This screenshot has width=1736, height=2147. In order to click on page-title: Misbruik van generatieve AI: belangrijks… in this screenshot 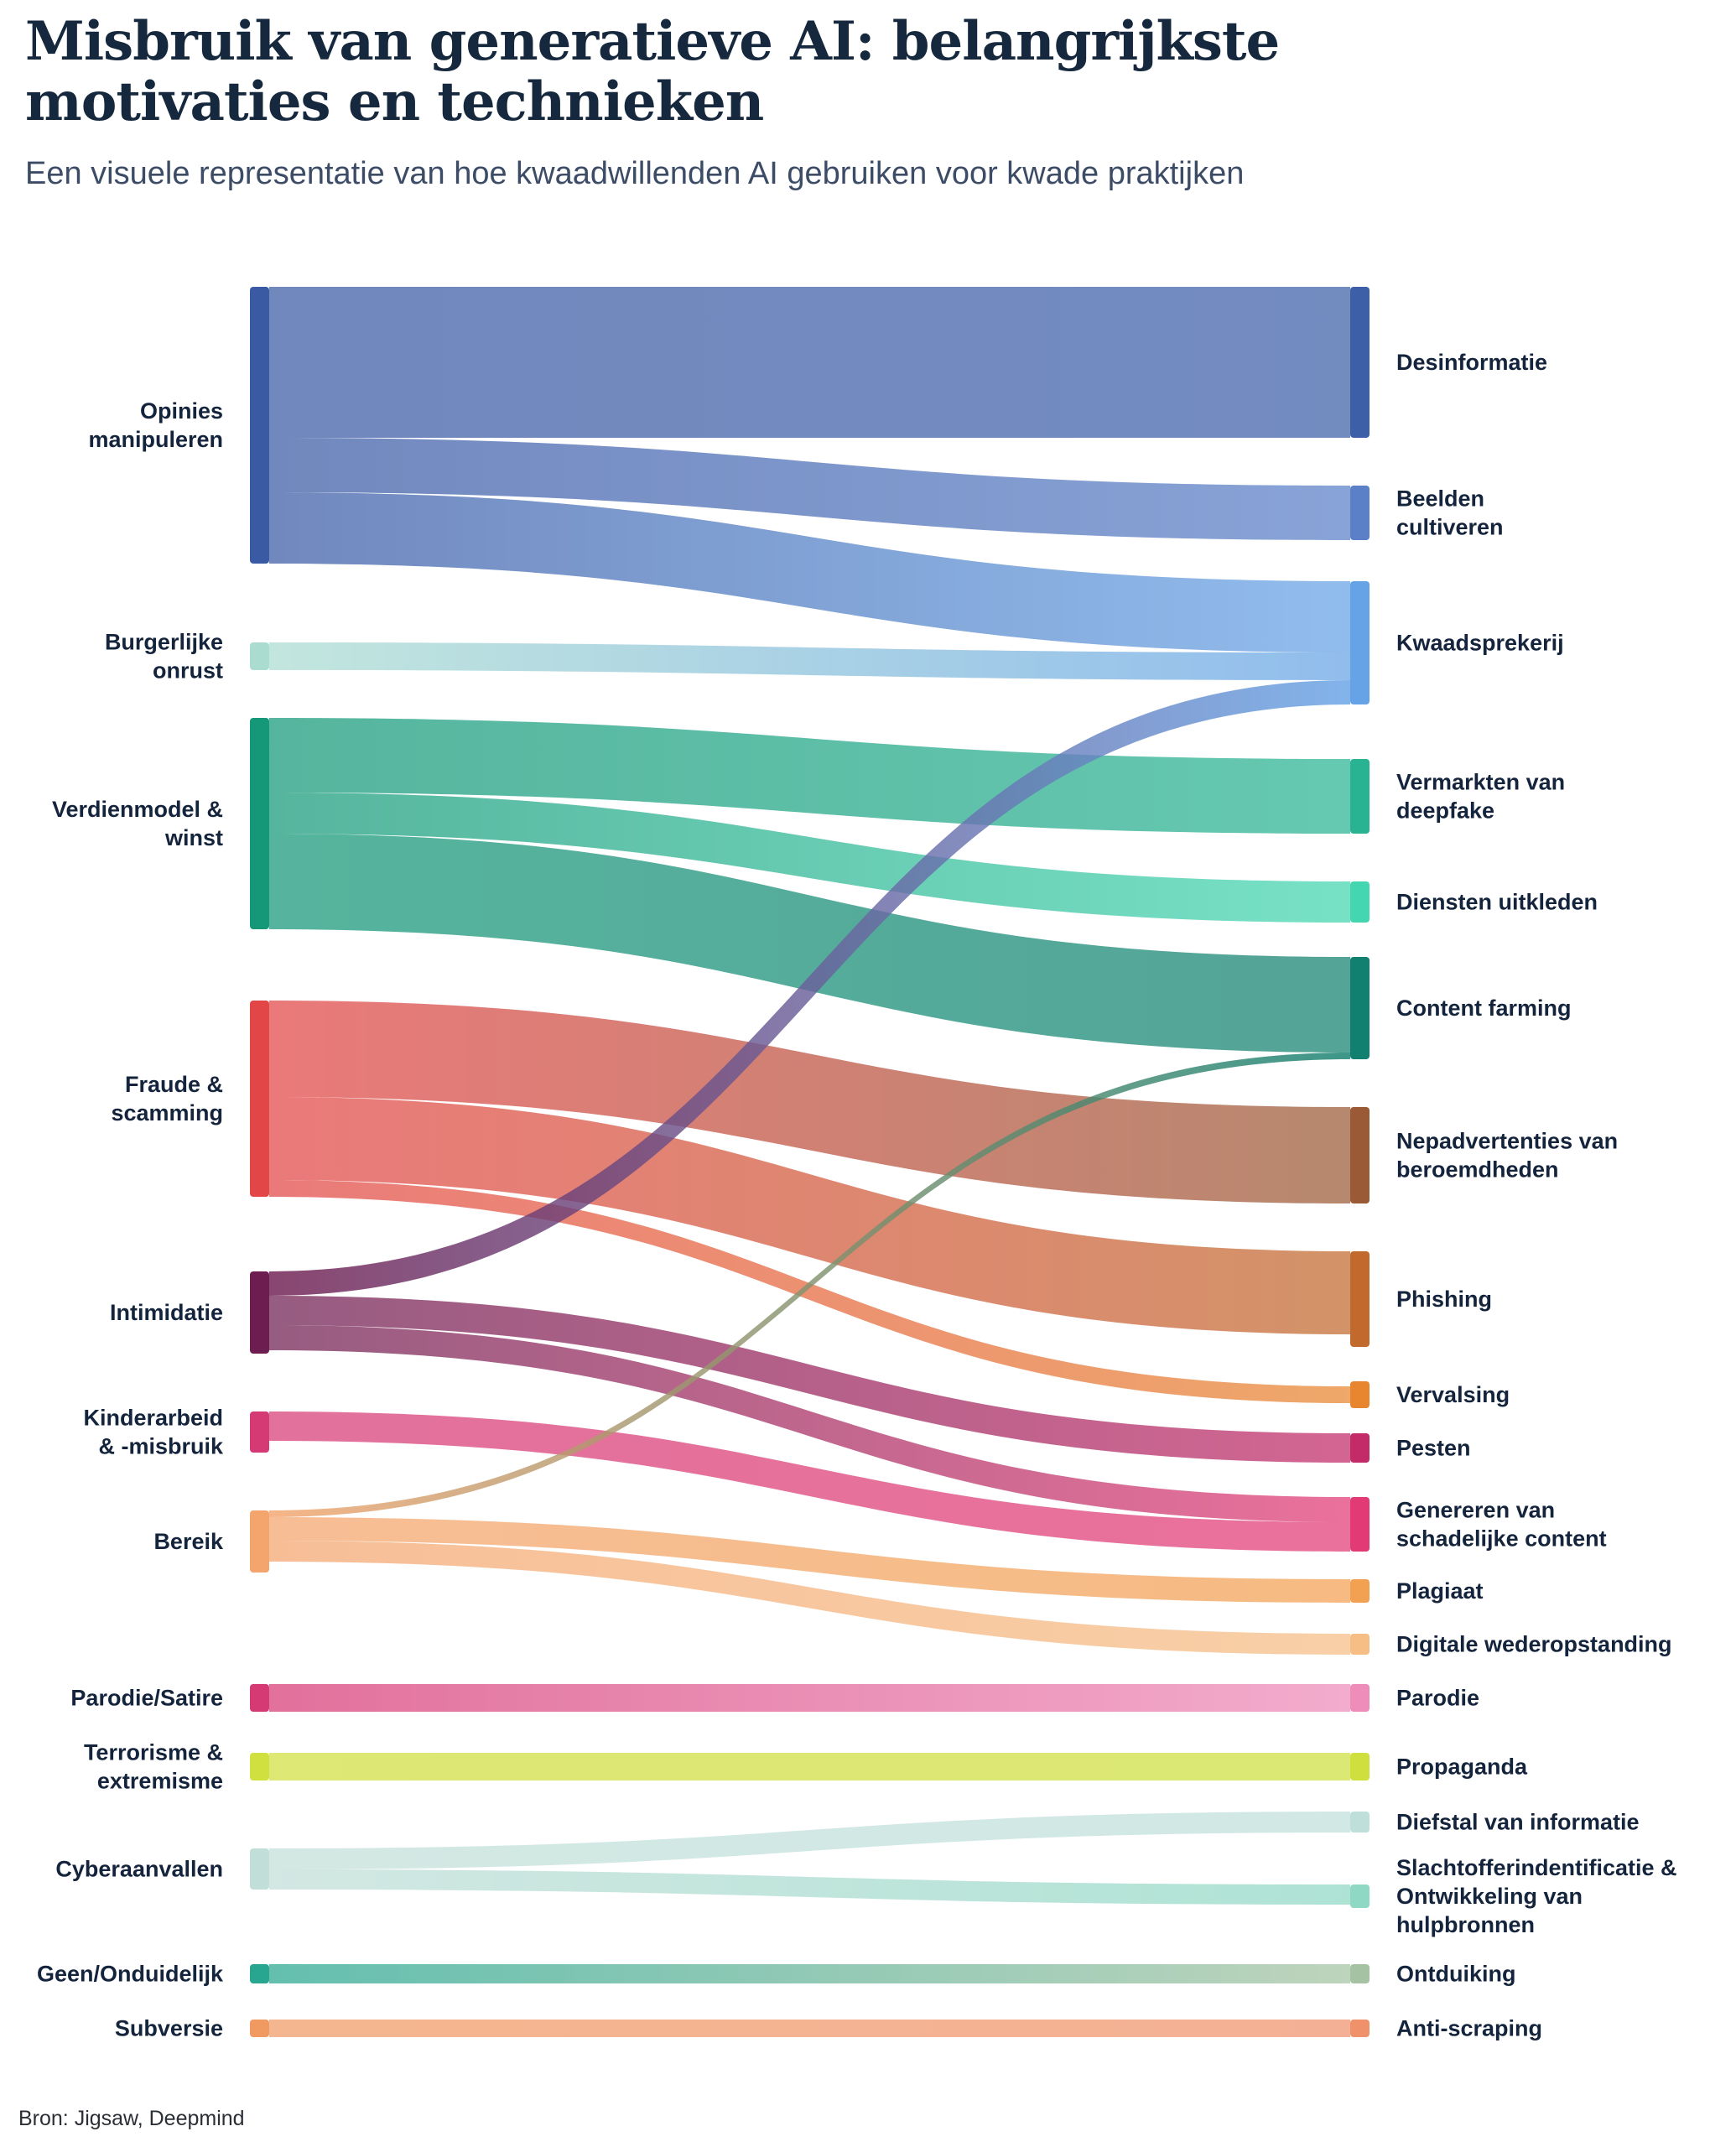, I will do `click(653, 72)`.